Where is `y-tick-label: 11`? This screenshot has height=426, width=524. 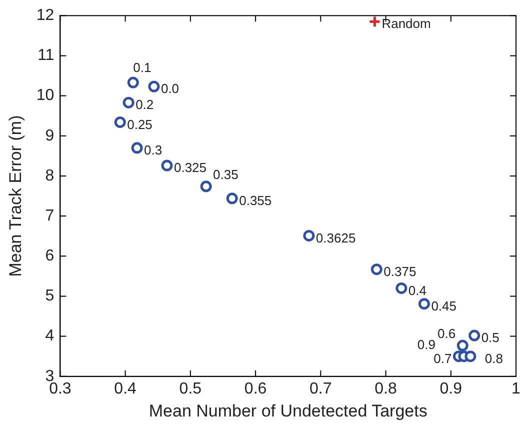
y-tick-label: 11 is located at coordinates (46, 55).